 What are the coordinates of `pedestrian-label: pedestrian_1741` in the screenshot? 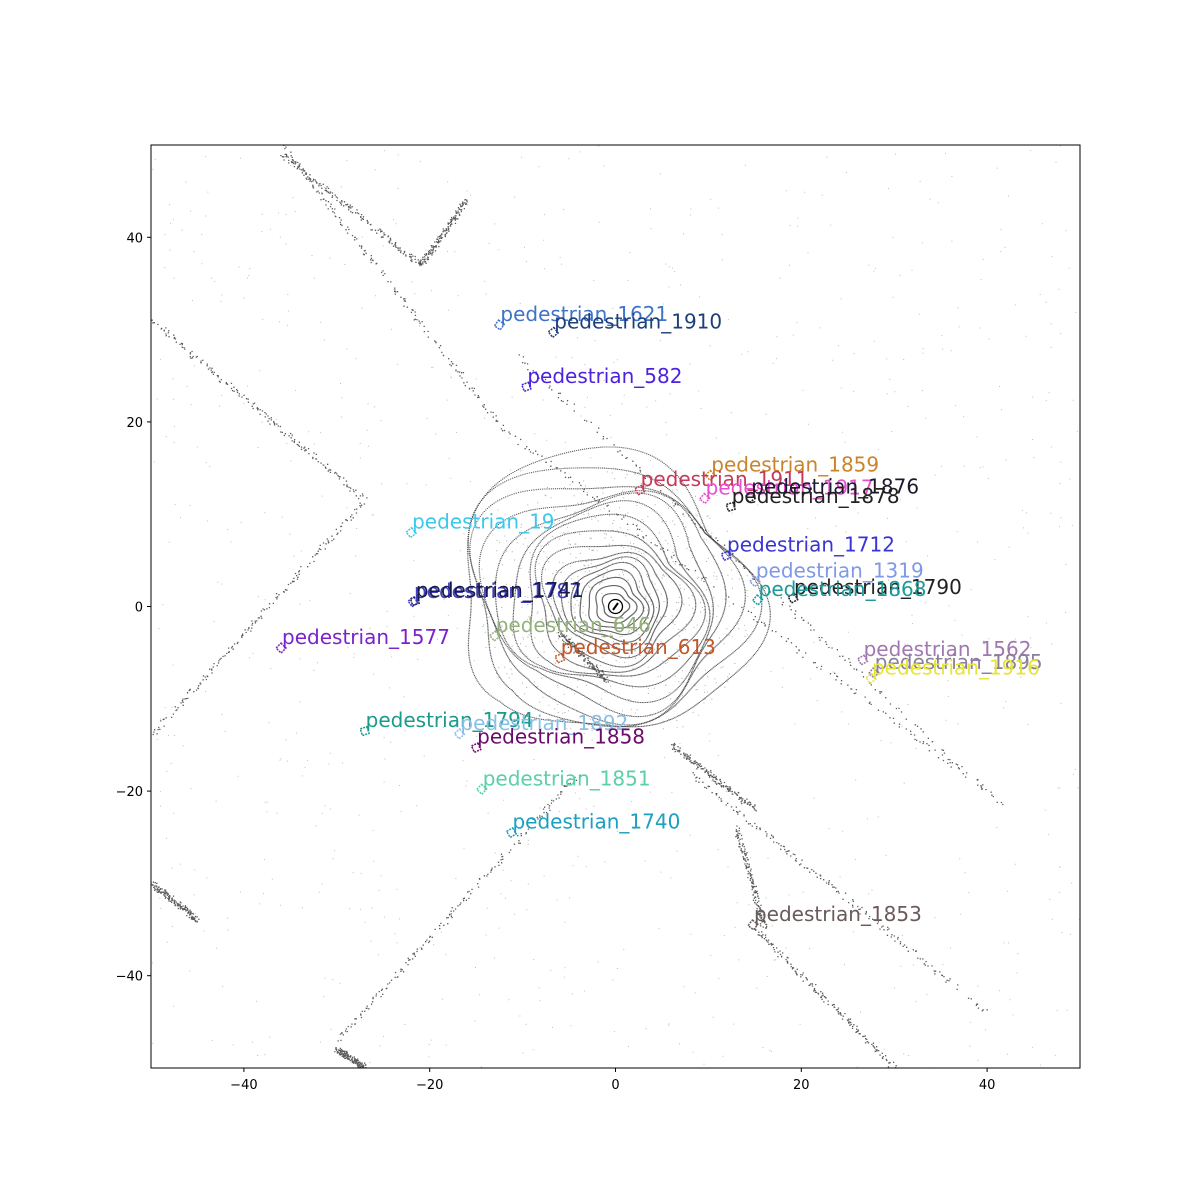 It's located at (500, 590).